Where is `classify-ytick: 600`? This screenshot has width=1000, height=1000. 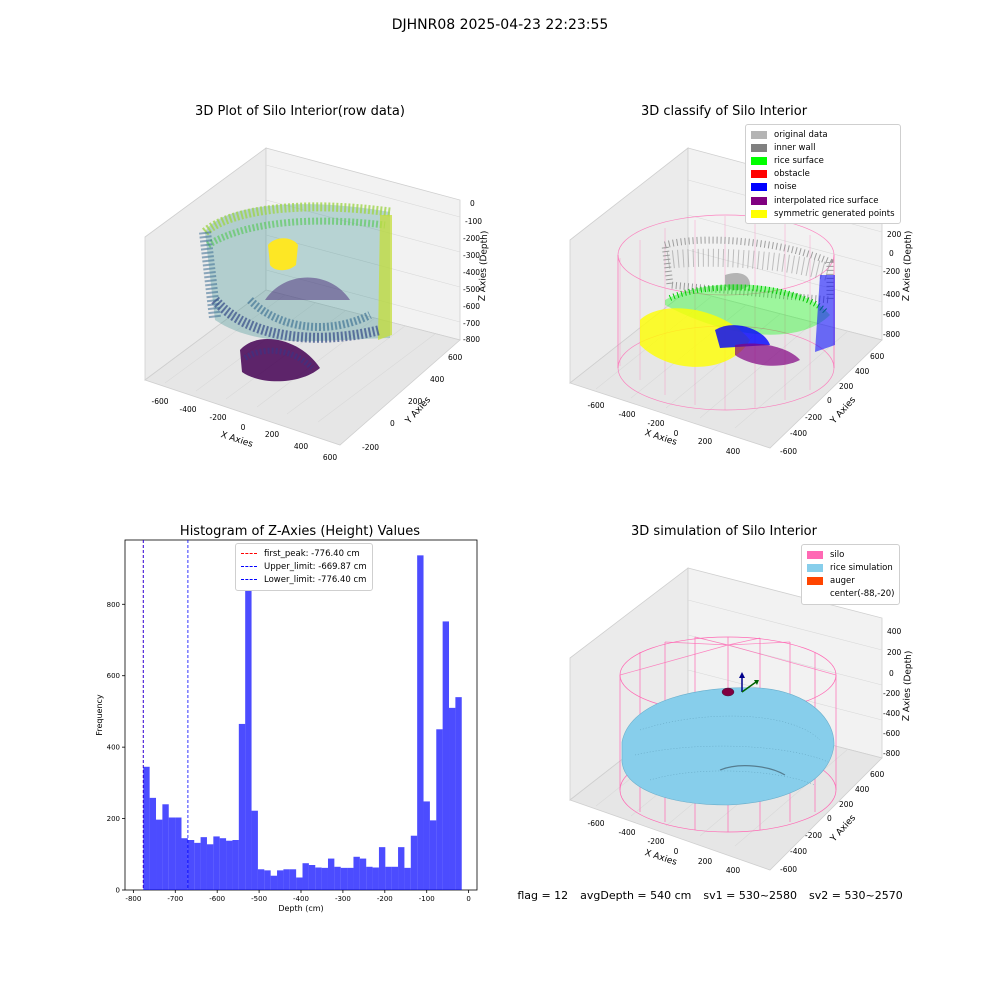
classify-ytick: 600 is located at coordinates (877, 356).